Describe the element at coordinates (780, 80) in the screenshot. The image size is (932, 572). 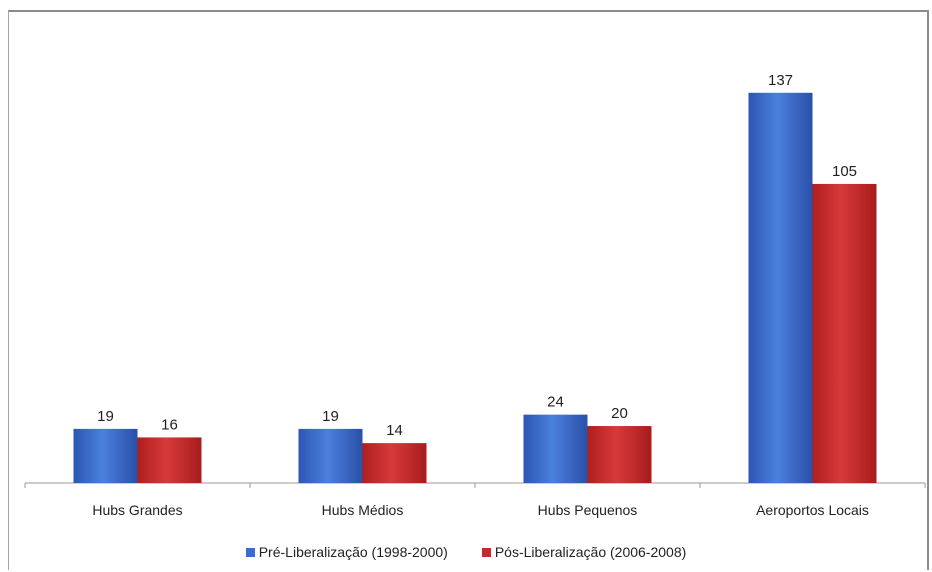
I see `data-label-pre-3: 137` at that location.